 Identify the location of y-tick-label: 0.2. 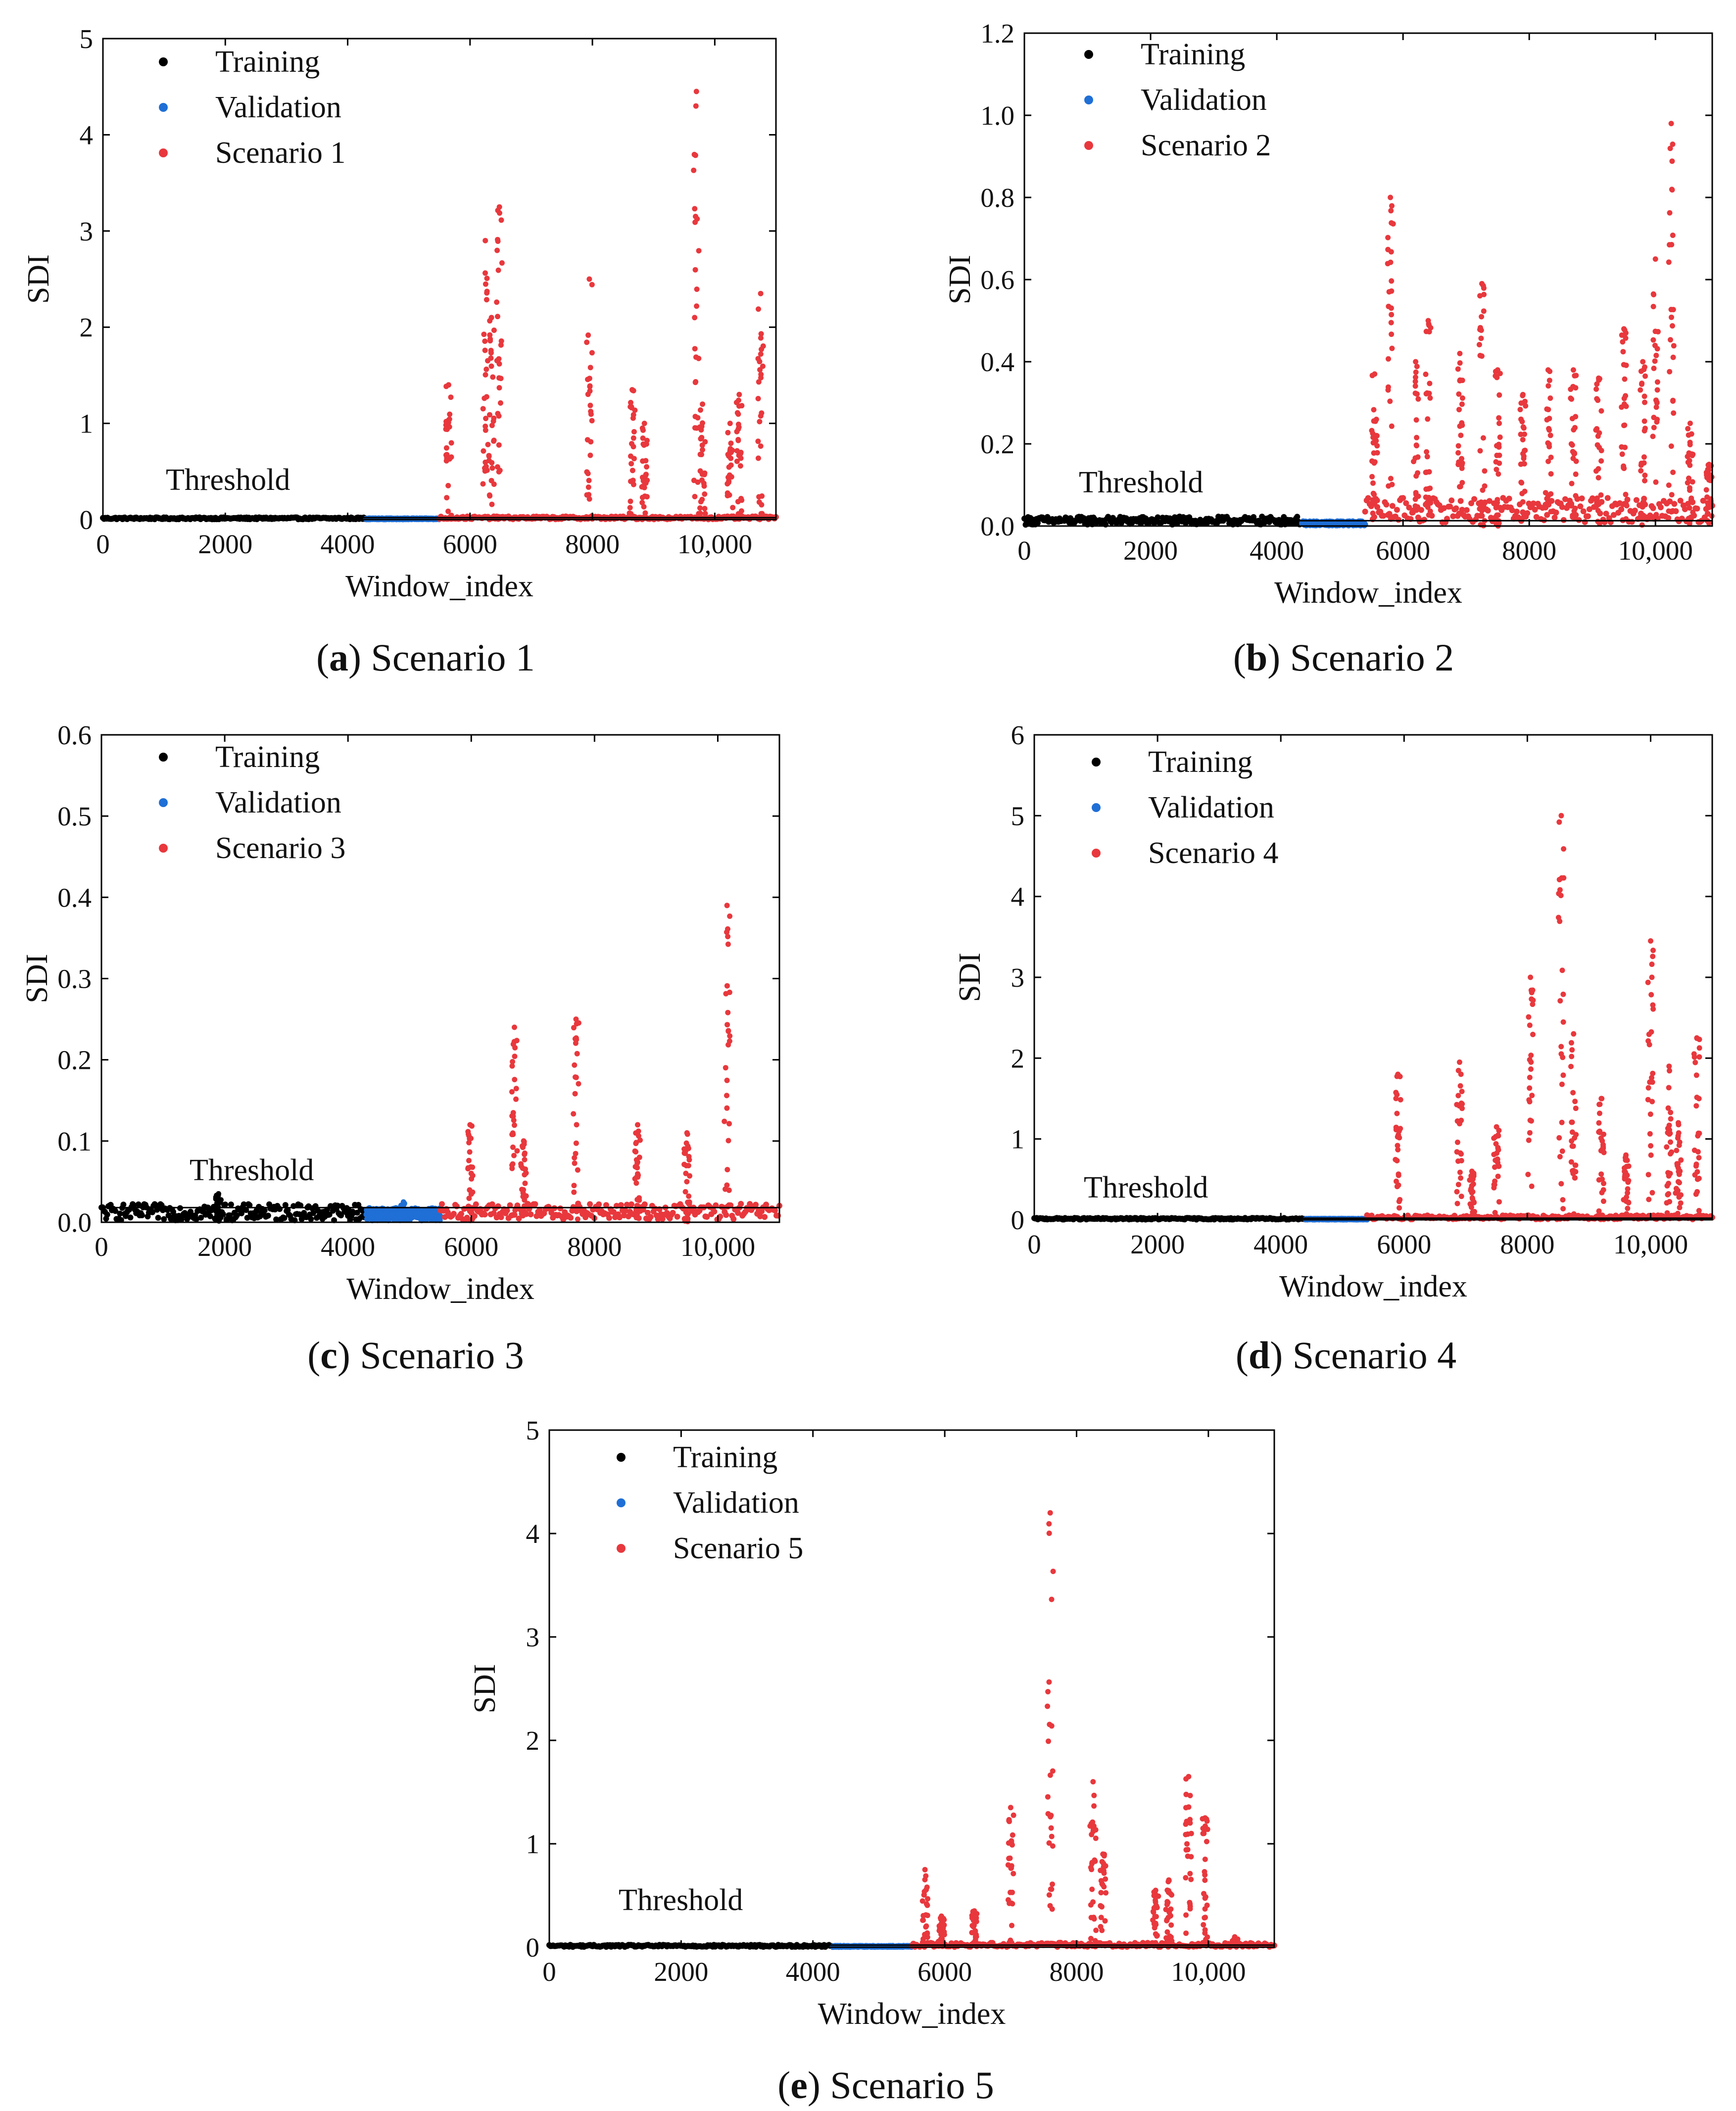
(74, 1060).